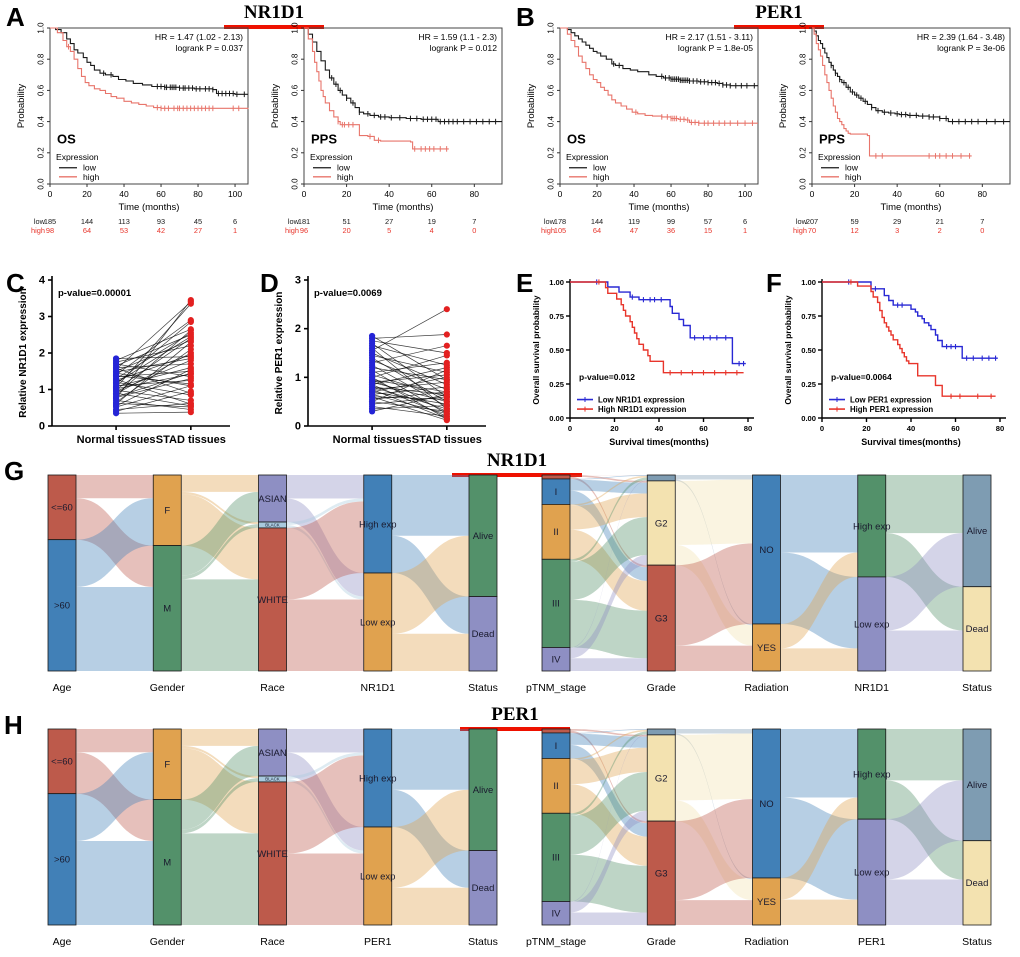  What do you see at coordinates (659, 442) in the screenshot?
I see `svg-text: Survival times(months)` at bounding box center [659, 442].